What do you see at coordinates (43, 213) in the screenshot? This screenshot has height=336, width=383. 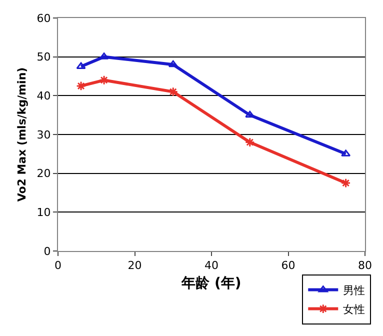 I see `y-tick-label: 10` at bounding box center [43, 213].